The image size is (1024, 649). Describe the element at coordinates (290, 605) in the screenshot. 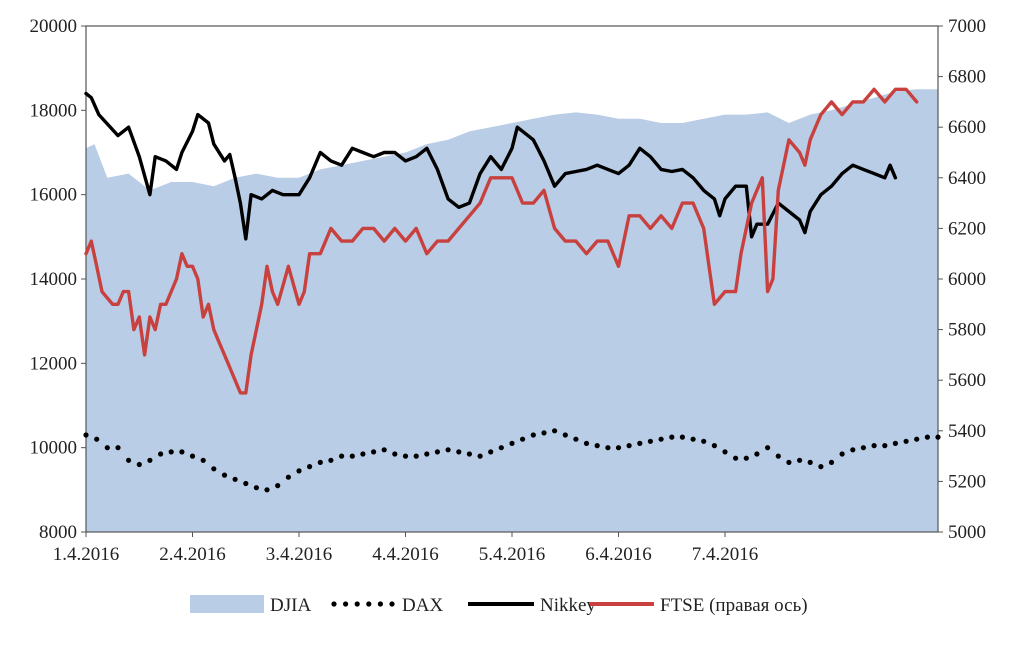

I see `legend-label-djia: DJIA` at that location.